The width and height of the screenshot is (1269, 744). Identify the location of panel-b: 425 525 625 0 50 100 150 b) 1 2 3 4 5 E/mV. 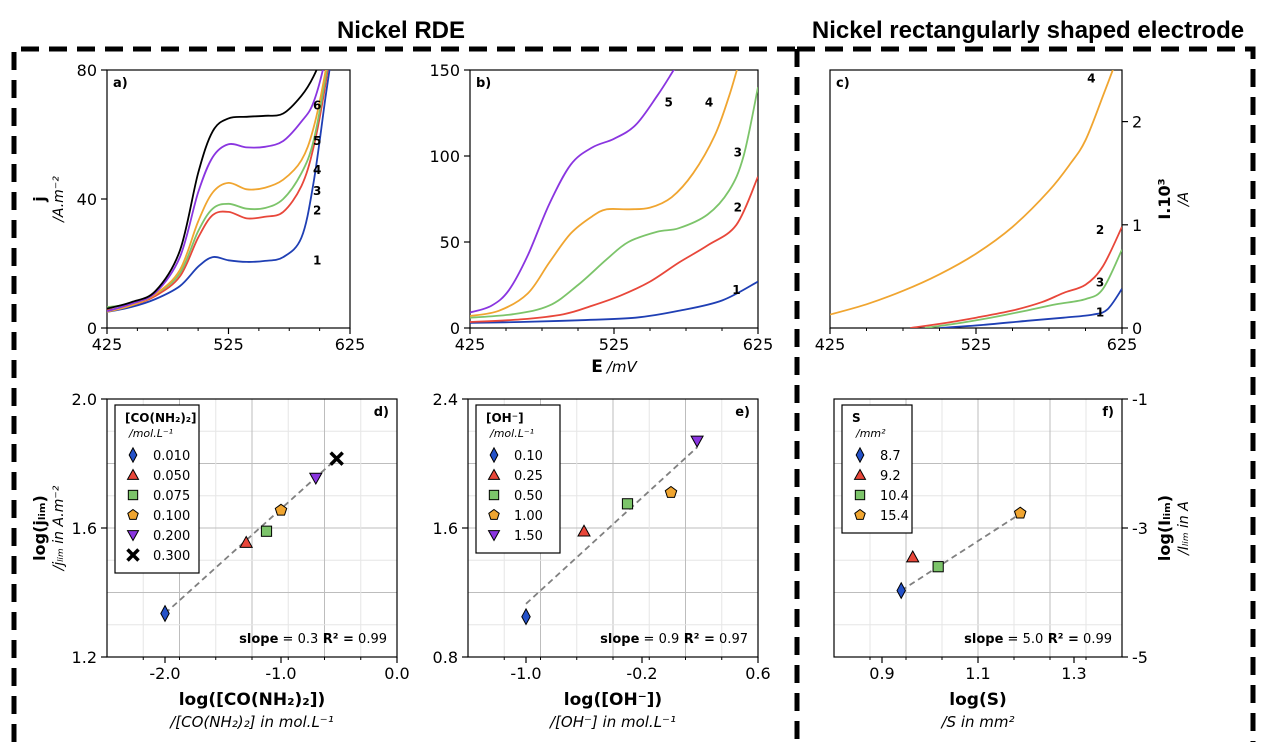
(601, 219).